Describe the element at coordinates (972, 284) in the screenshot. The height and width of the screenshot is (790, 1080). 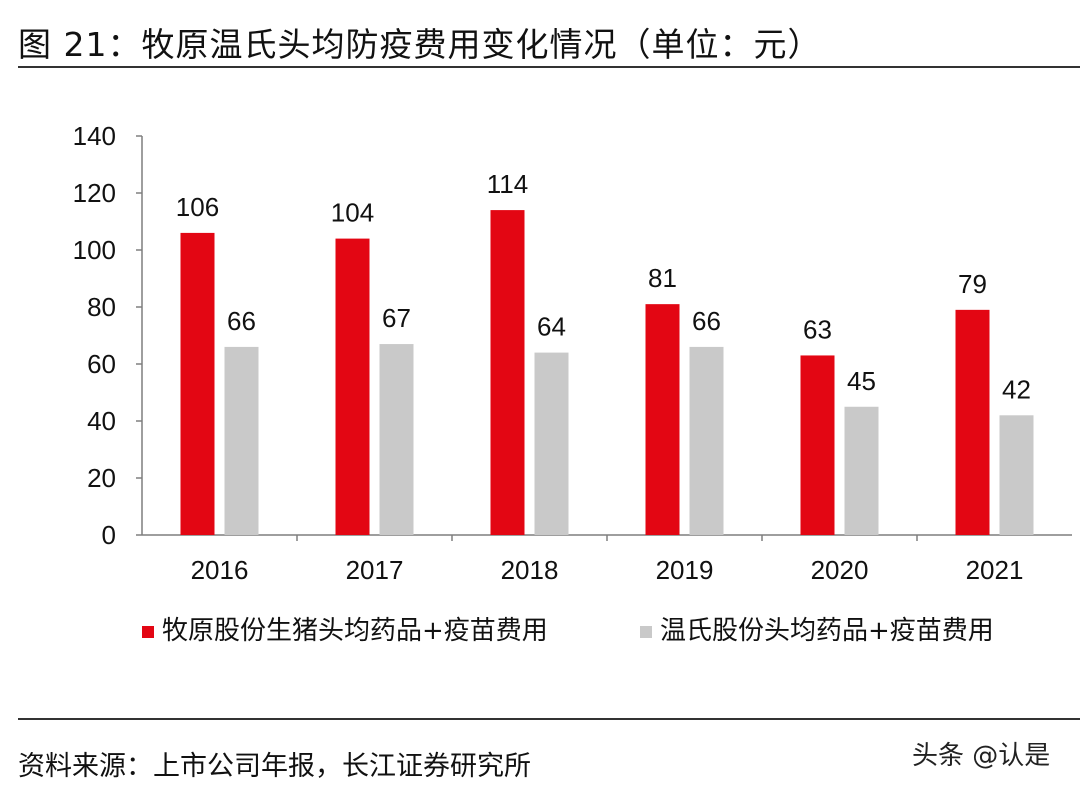
I see `data-label: 79` at that location.